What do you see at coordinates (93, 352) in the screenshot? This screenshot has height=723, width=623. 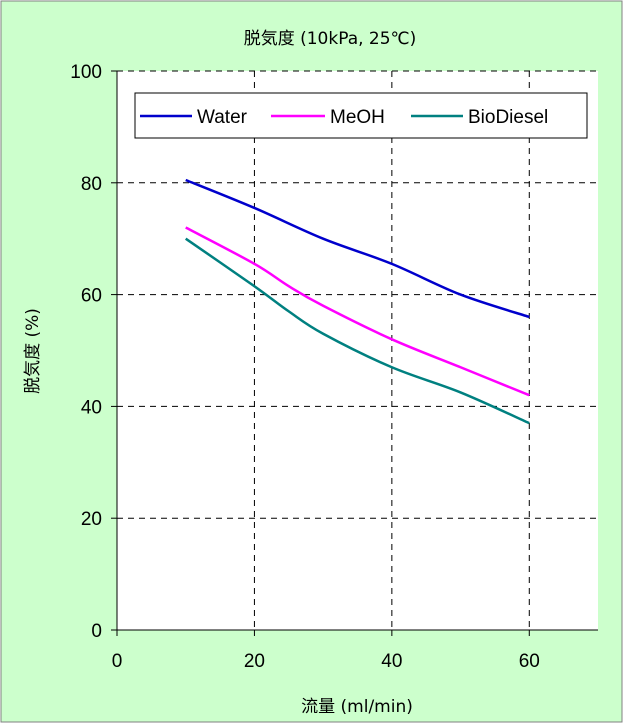 I see `y-tick-labels: 0 20 40 60 80 100` at bounding box center [93, 352].